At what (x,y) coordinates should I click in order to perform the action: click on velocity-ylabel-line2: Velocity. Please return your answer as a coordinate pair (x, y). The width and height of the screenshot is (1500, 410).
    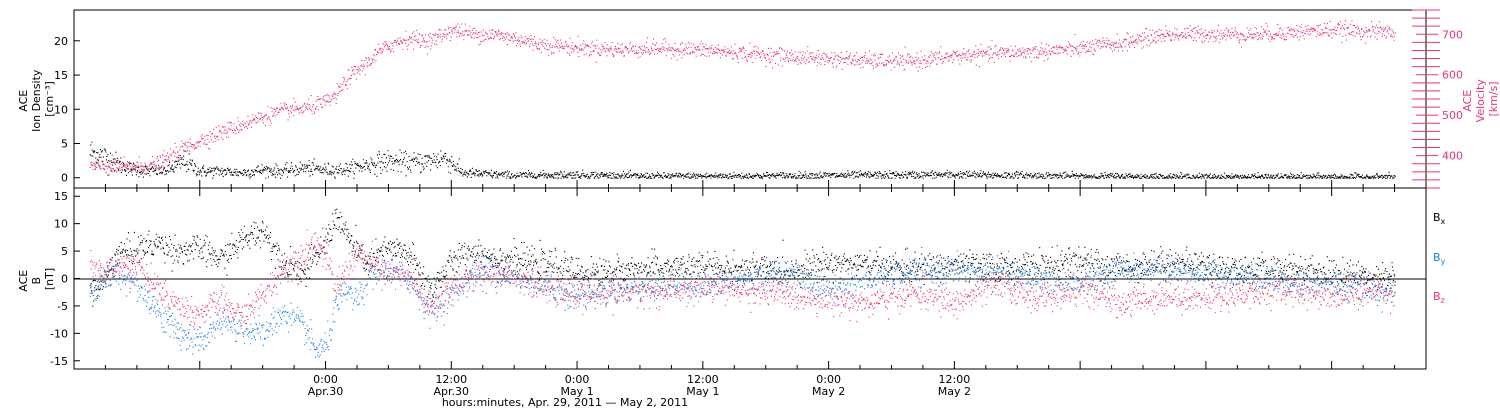
    Looking at the image, I should click on (1480, 101).